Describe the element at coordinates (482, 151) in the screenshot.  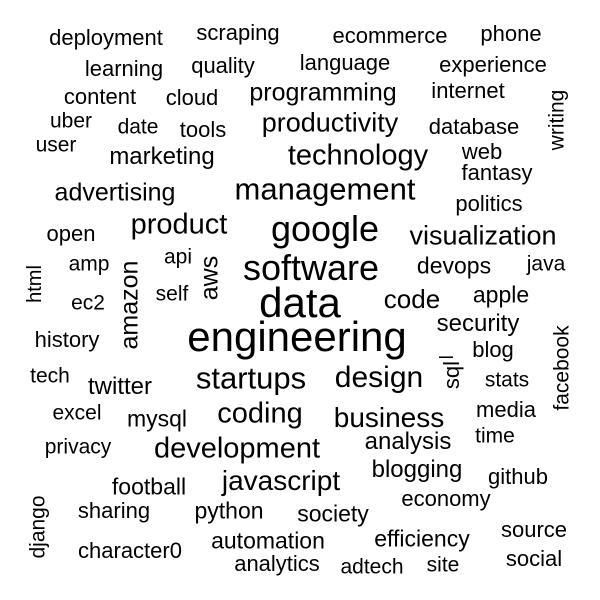
I see `word-web: web` at that location.